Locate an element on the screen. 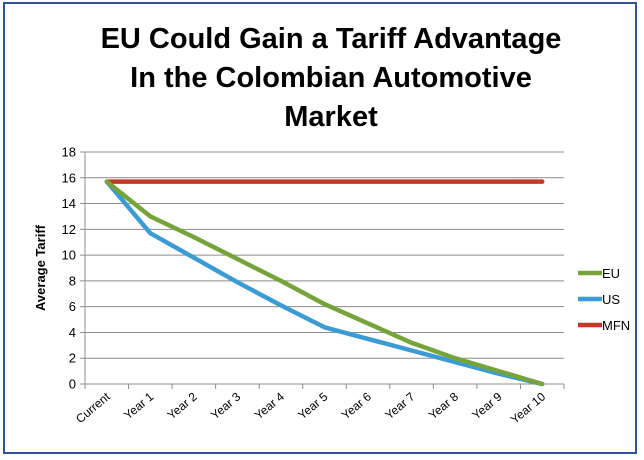 The image size is (644, 460). x-tick-label-year-9: Year 9 is located at coordinates (486, 405).